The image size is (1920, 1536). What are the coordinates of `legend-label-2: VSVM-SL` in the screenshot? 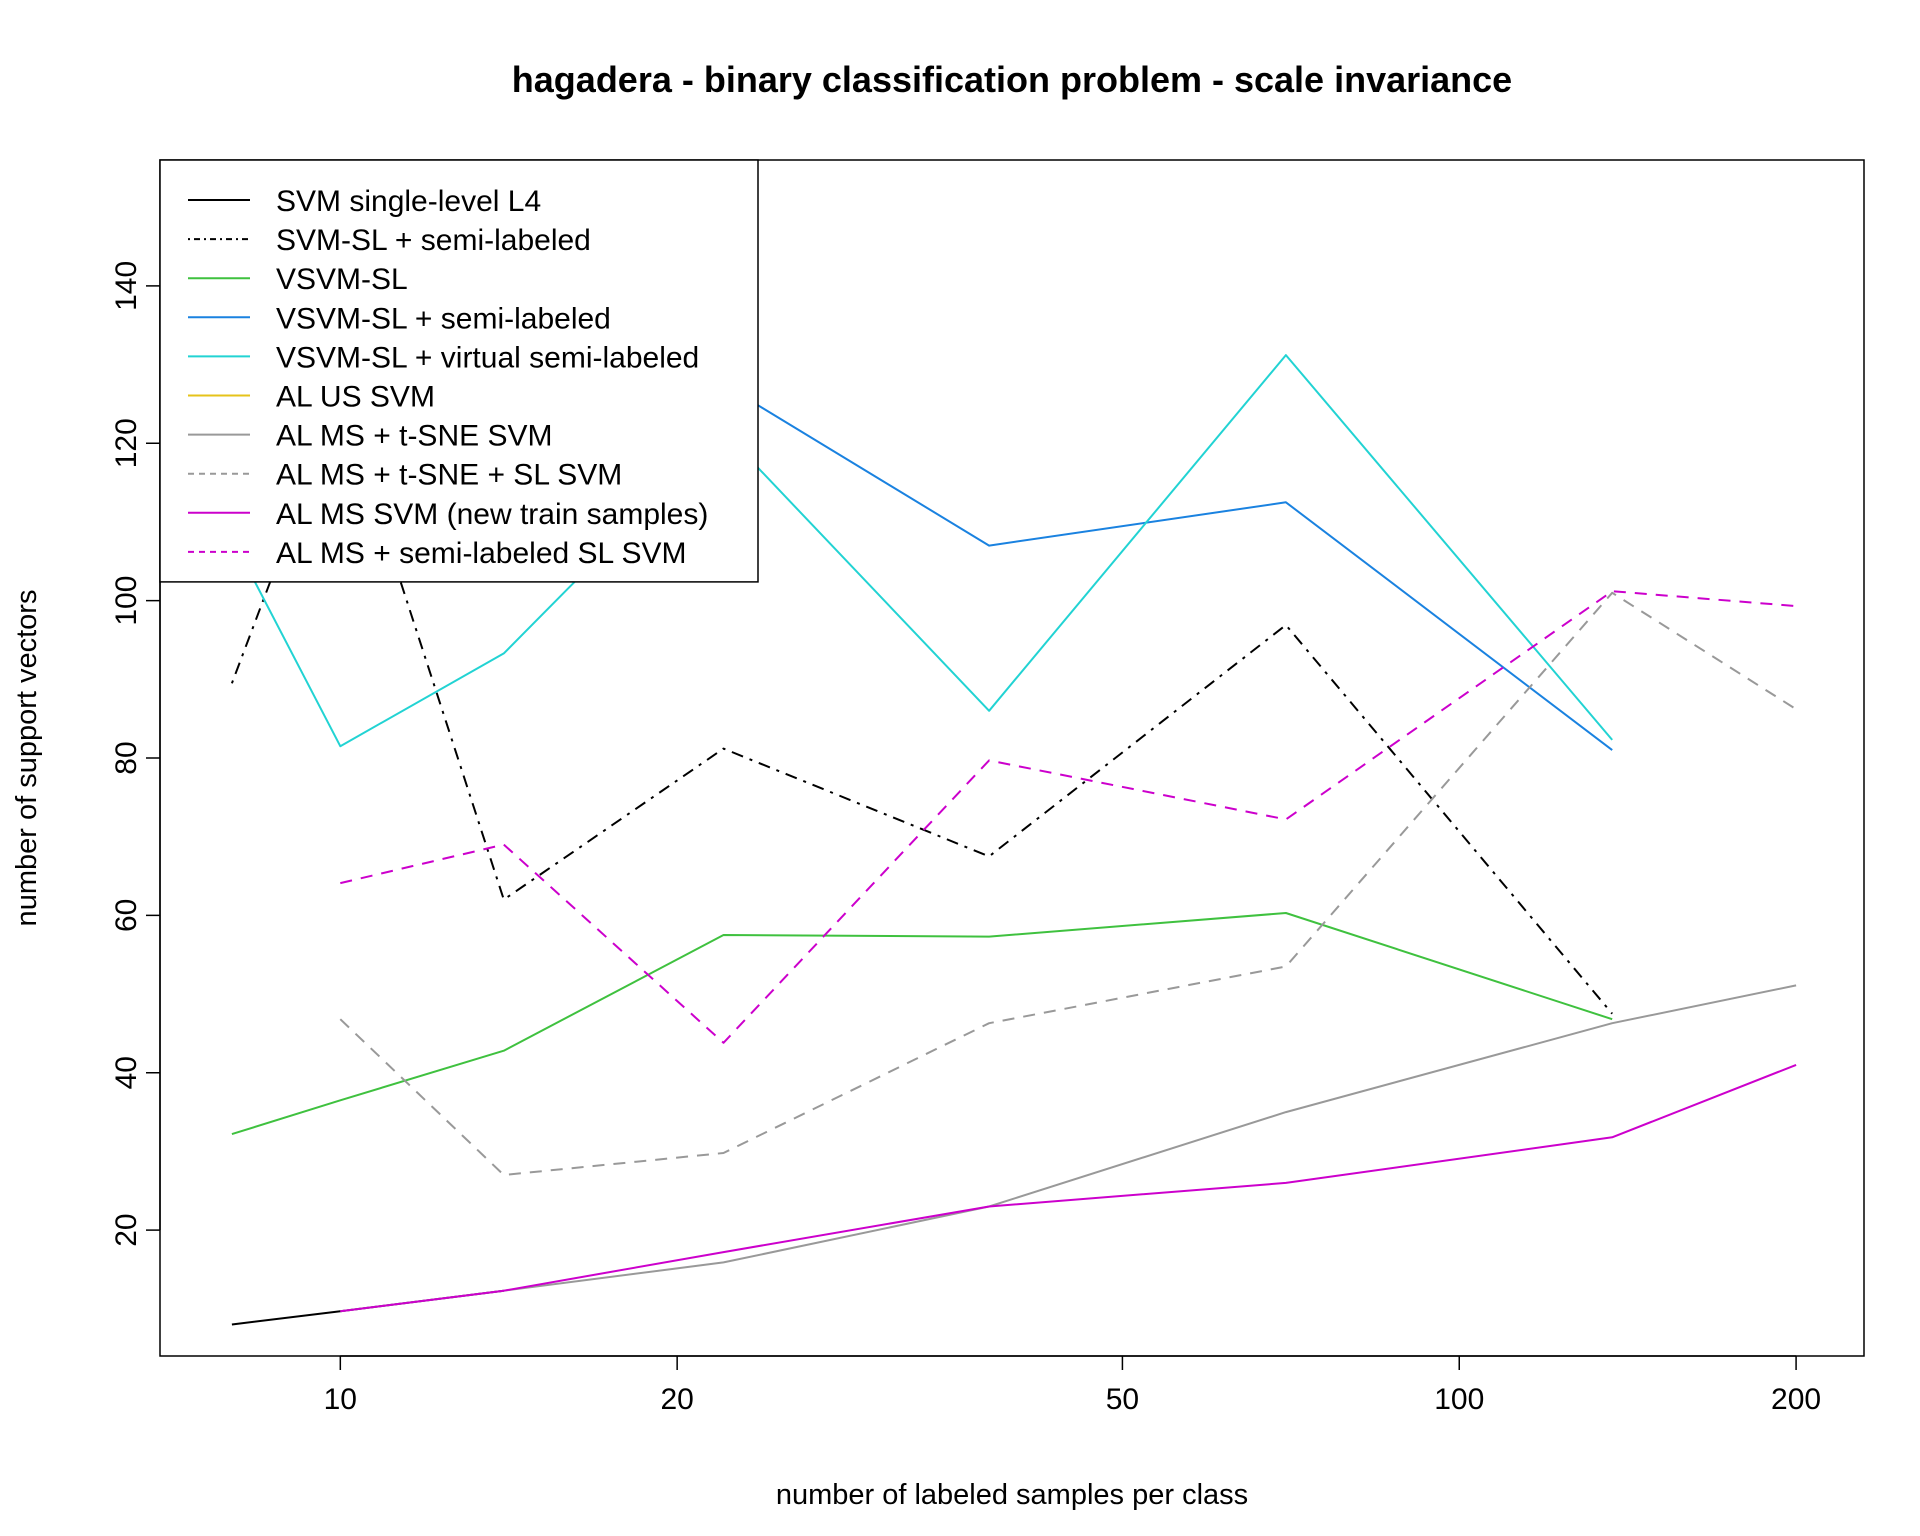 It's located at (342, 279).